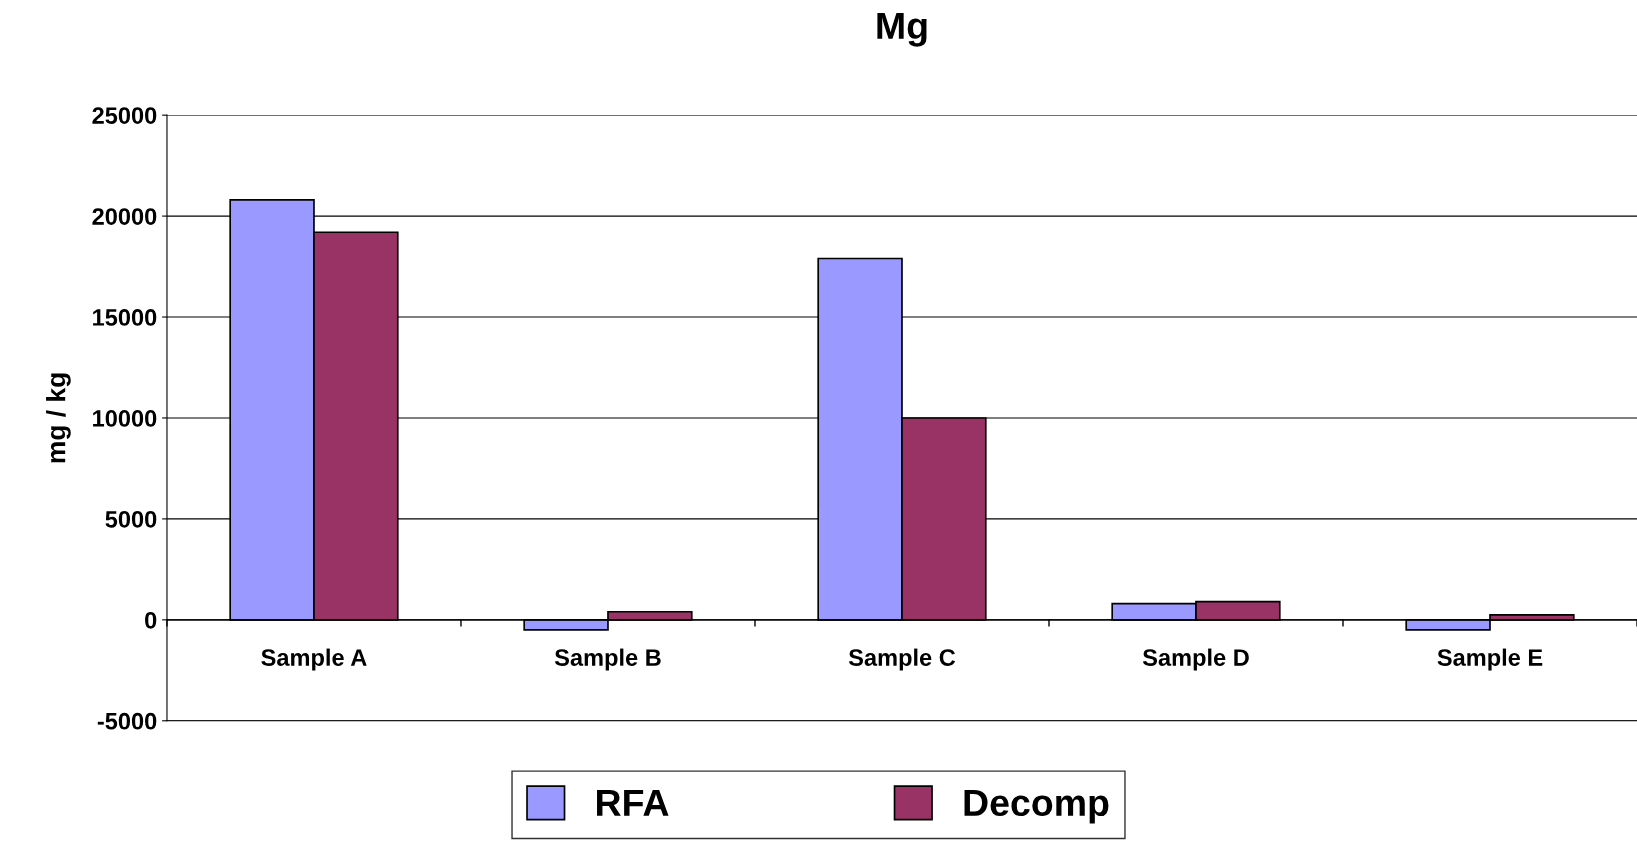 This screenshot has height=853, width=1637. I want to click on y-tick-label: 25000, so click(124, 115).